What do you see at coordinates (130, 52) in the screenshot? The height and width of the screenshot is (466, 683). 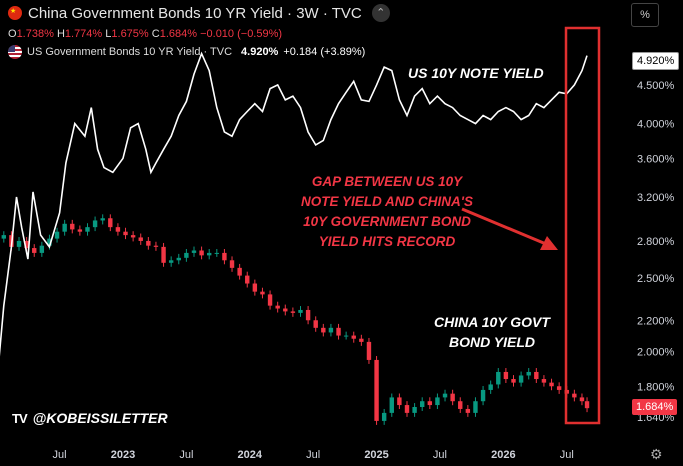 I see `us-series-name: US Government Bonds 10 YR Yield · TVC` at bounding box center [130, 52].